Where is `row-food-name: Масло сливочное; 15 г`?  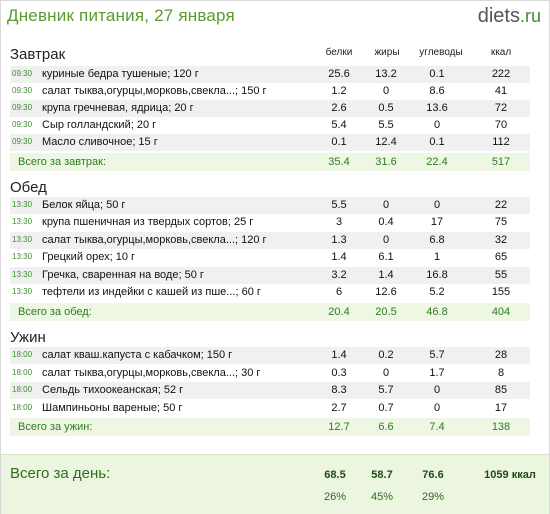 row-food-name: Масло сливочное; 15 г is located at coordinates (100, 142).